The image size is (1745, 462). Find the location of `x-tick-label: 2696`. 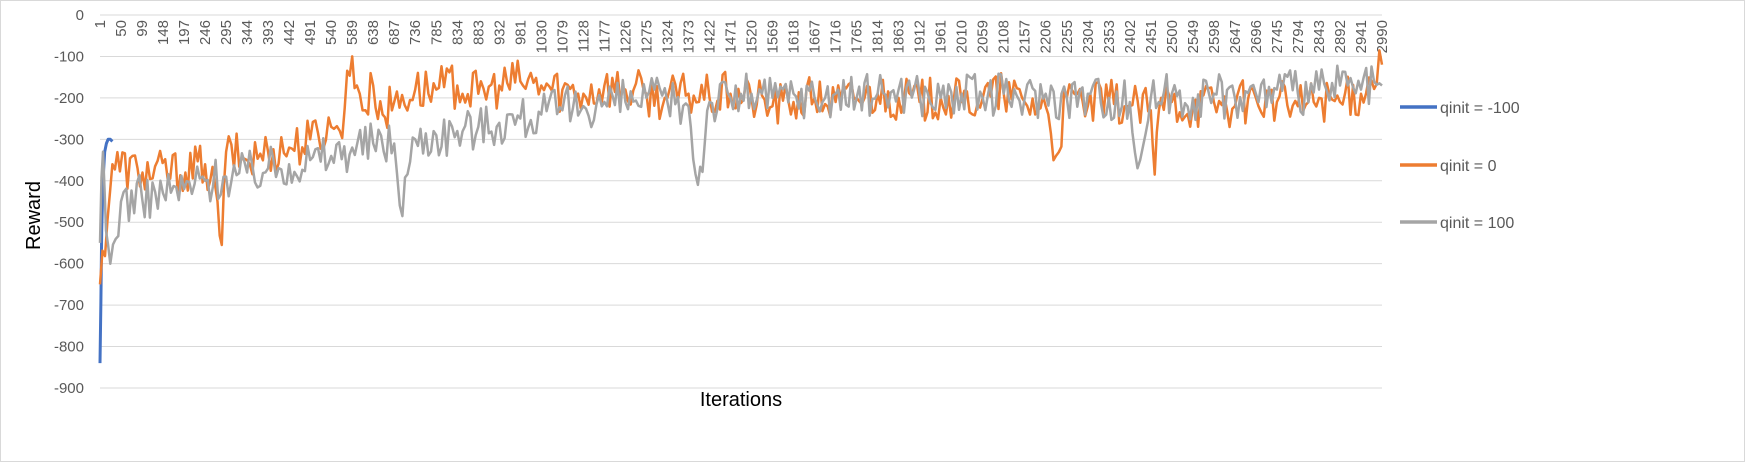

x-tick-label: 2696 is located at coordinates (1256, 36).